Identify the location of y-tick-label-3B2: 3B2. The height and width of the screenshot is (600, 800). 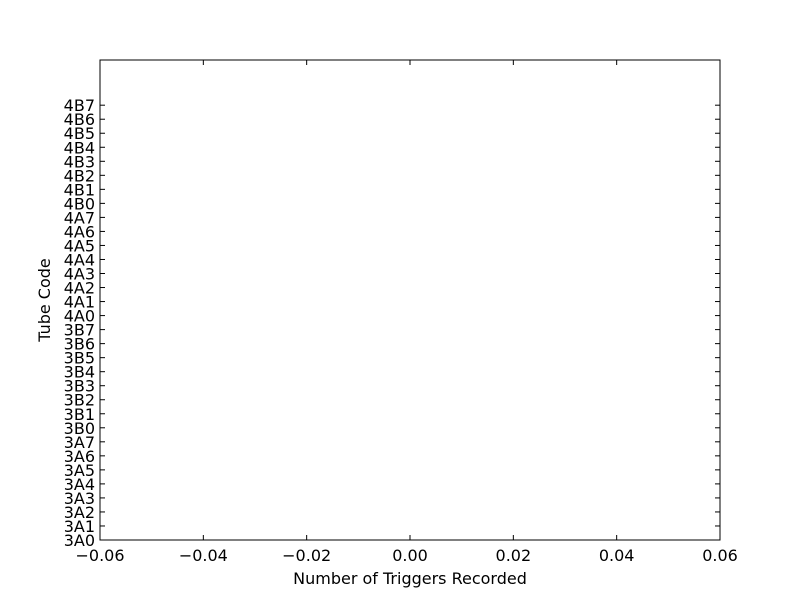
(79, 400).